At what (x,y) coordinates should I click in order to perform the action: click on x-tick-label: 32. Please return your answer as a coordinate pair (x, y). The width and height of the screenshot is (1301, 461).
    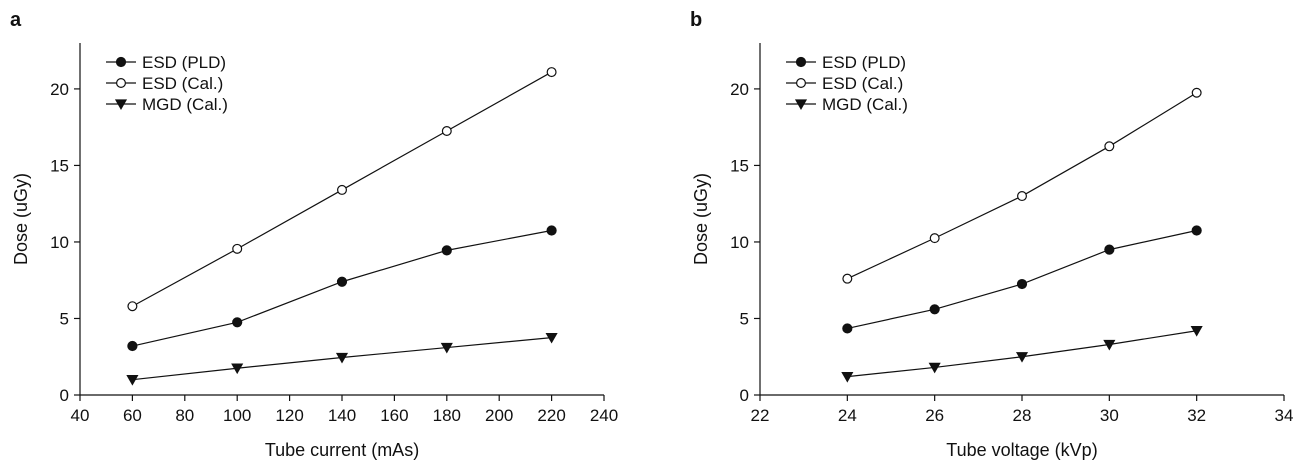
    Looking at the image, I should click on (1196, 415).